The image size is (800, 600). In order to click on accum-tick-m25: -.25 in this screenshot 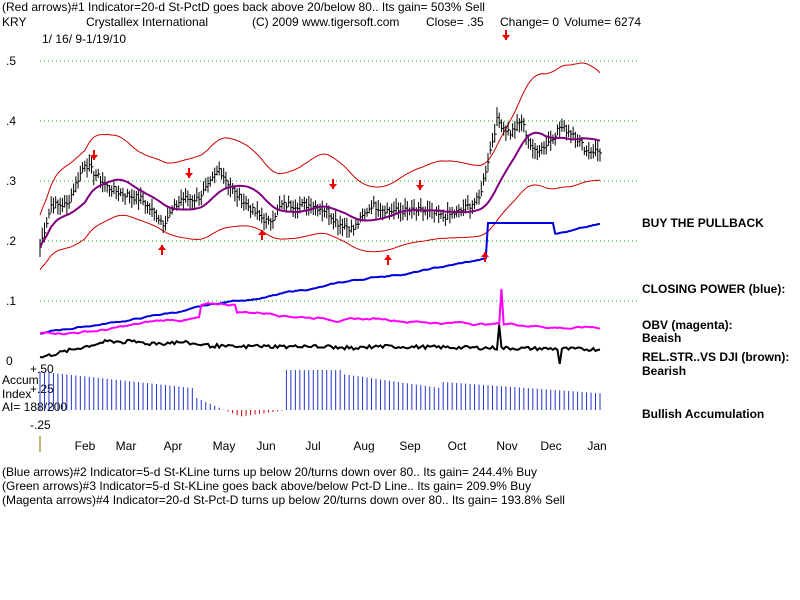, I will do `click(40, 425)`.